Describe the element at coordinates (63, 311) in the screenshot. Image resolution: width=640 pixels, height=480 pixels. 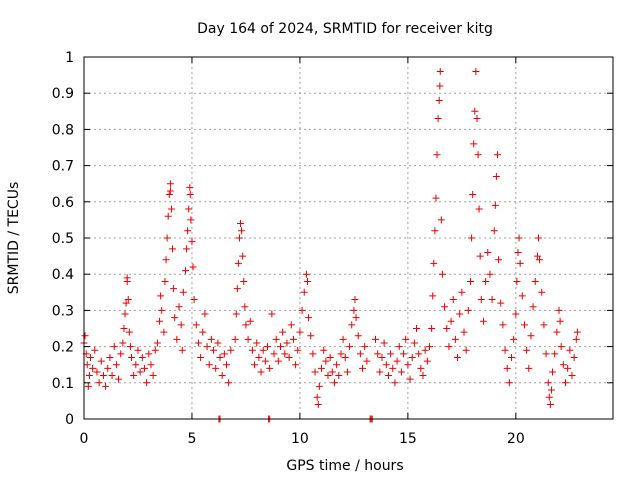
I see `y-tick-label: 0.3` at that location.